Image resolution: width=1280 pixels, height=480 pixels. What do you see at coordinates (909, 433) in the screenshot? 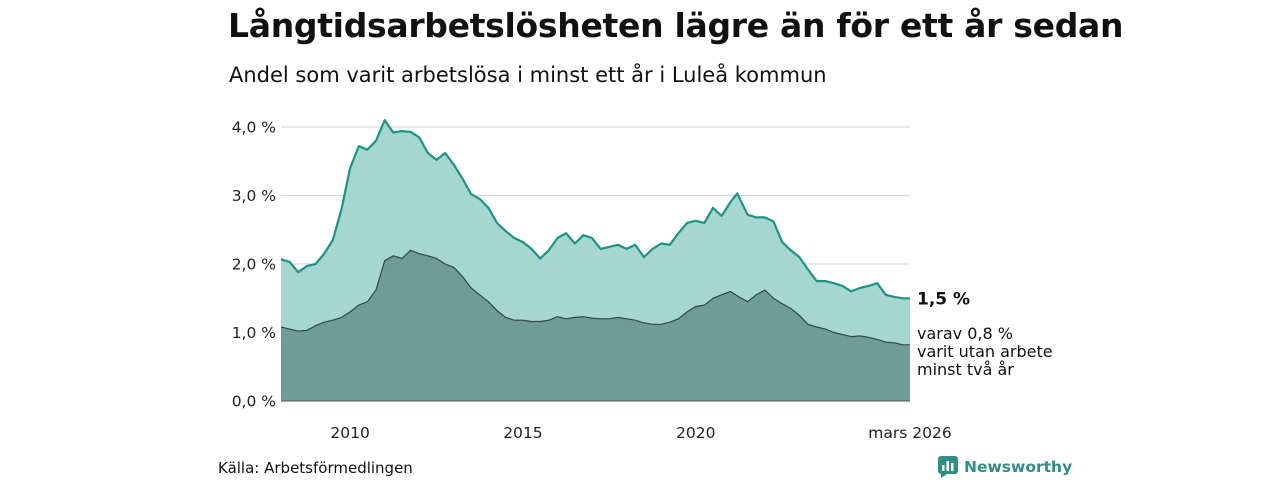
I see `x-tick-label: mars 2026` at bounding box center [909, 433].